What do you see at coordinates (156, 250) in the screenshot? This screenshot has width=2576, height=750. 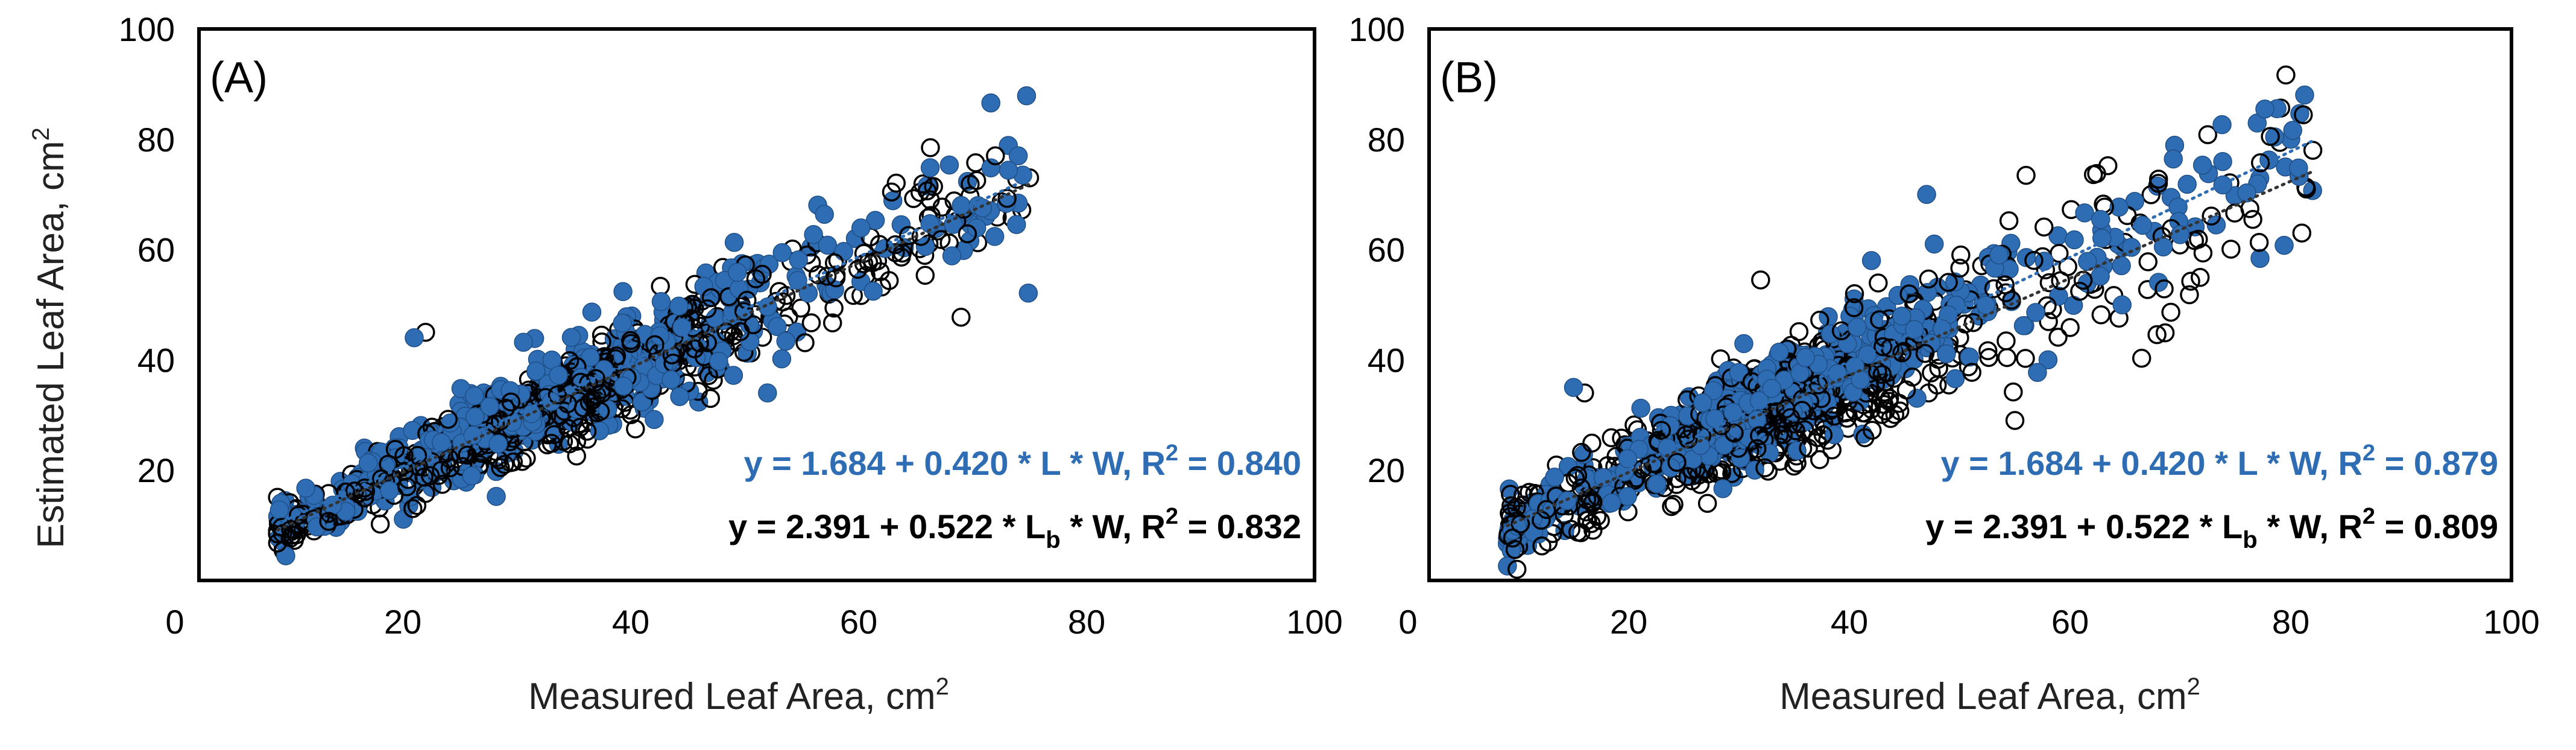 I see `y-tick-label: 60` at bounding box center [156, 250].